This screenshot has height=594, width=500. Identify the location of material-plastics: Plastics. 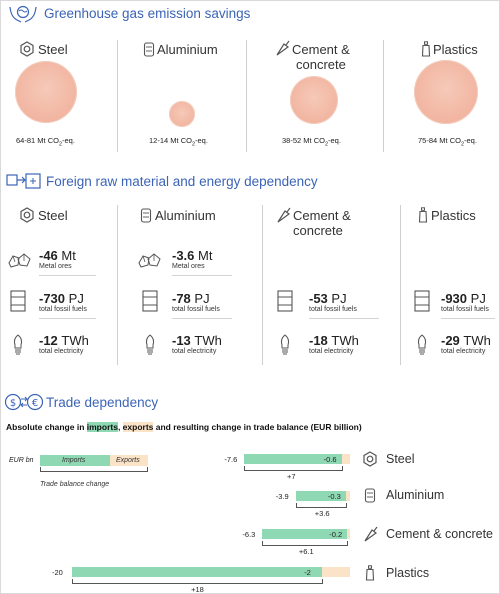
(455, 49).